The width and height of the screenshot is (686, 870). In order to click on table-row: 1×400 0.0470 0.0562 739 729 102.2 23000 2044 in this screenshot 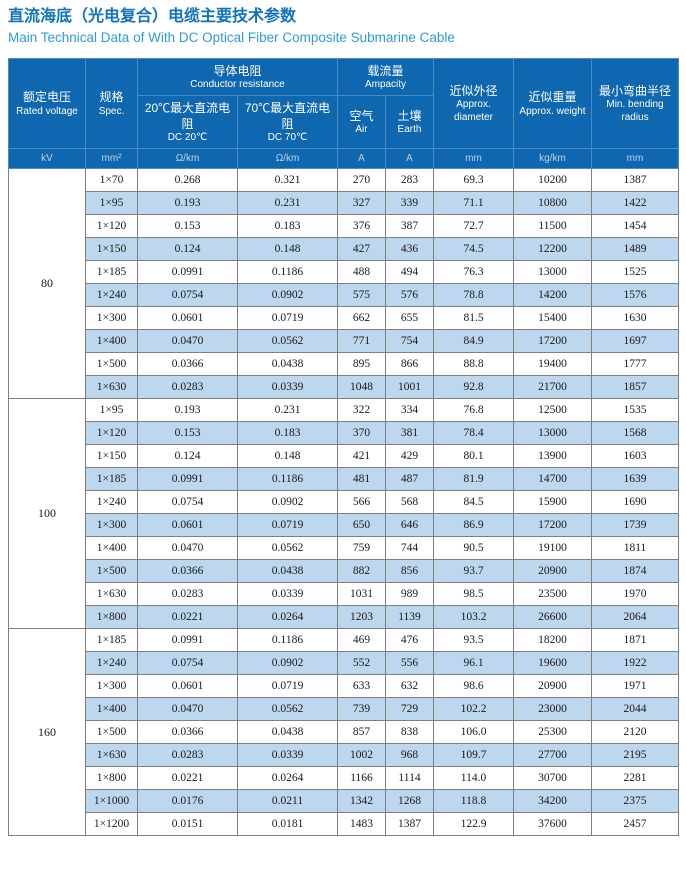, I will do `click(344, 709)`.